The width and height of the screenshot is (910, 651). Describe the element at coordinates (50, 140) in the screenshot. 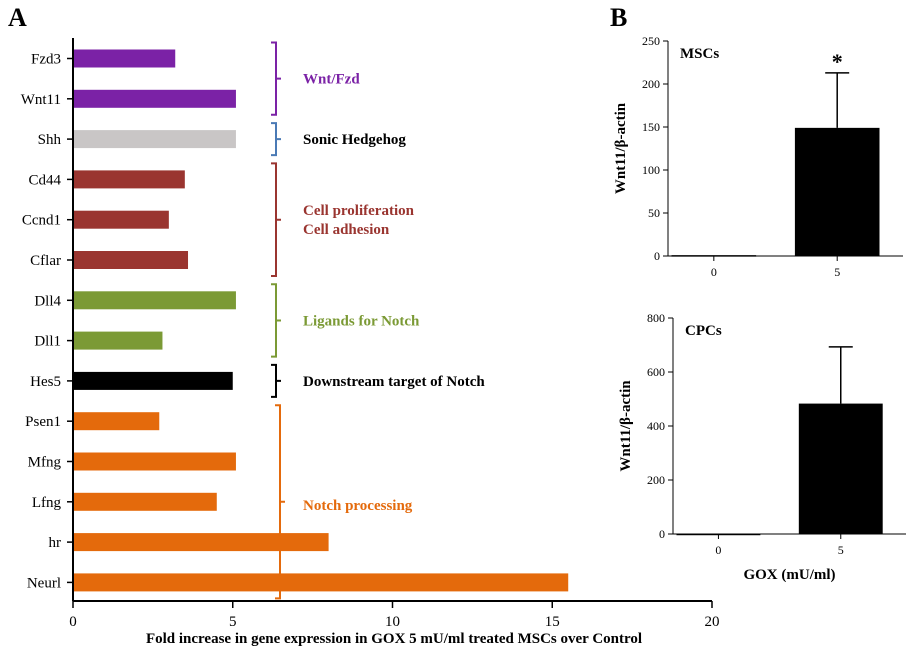

I see `category-label-shh: Shh` at that location.